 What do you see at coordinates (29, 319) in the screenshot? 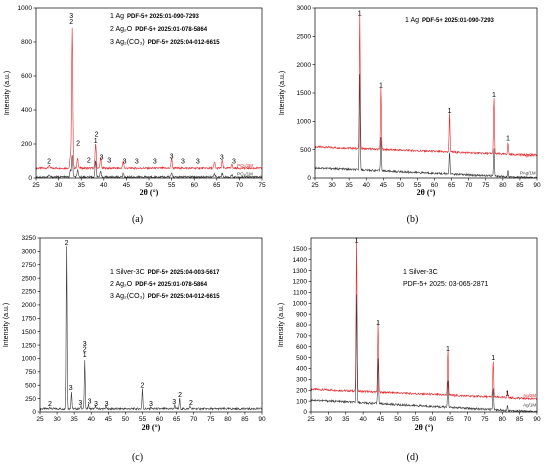
I see `y-tick-label-c-7: 1750` at bounding box center [29, 319].